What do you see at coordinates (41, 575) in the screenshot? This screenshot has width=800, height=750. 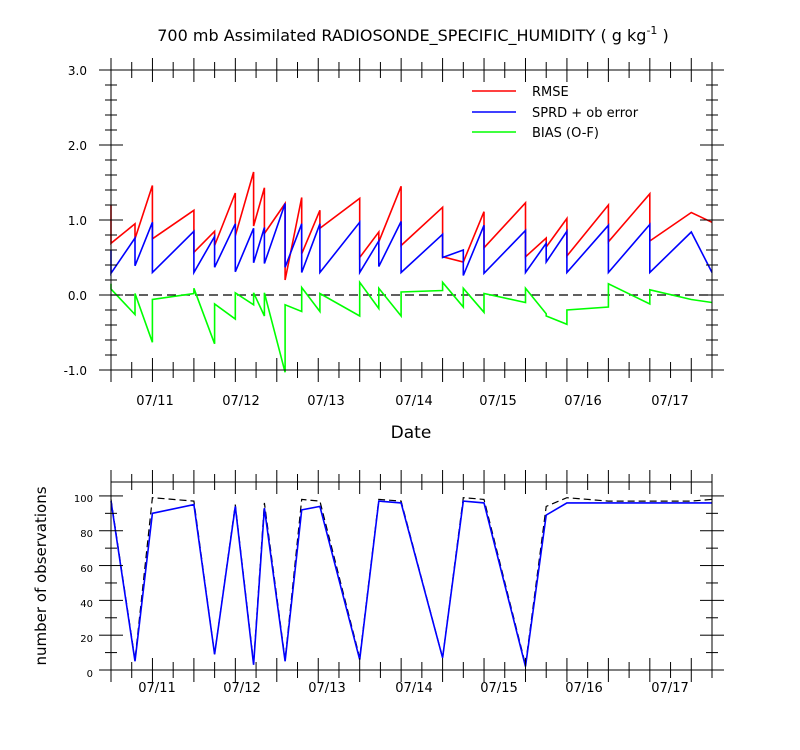 I see `y-axis-label: number of observations` at bounding box center [41, 575].